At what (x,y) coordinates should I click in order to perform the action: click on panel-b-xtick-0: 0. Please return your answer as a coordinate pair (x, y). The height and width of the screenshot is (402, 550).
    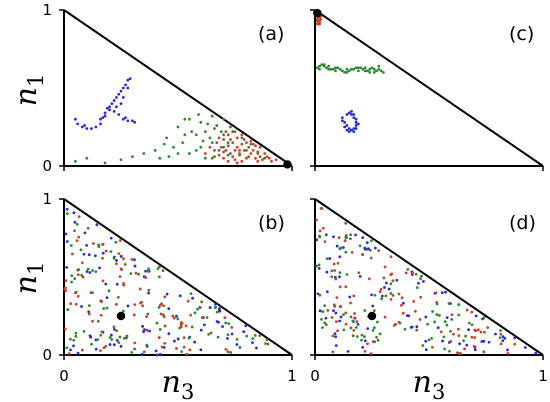
    Looking at the image, I should click on (64, 376).